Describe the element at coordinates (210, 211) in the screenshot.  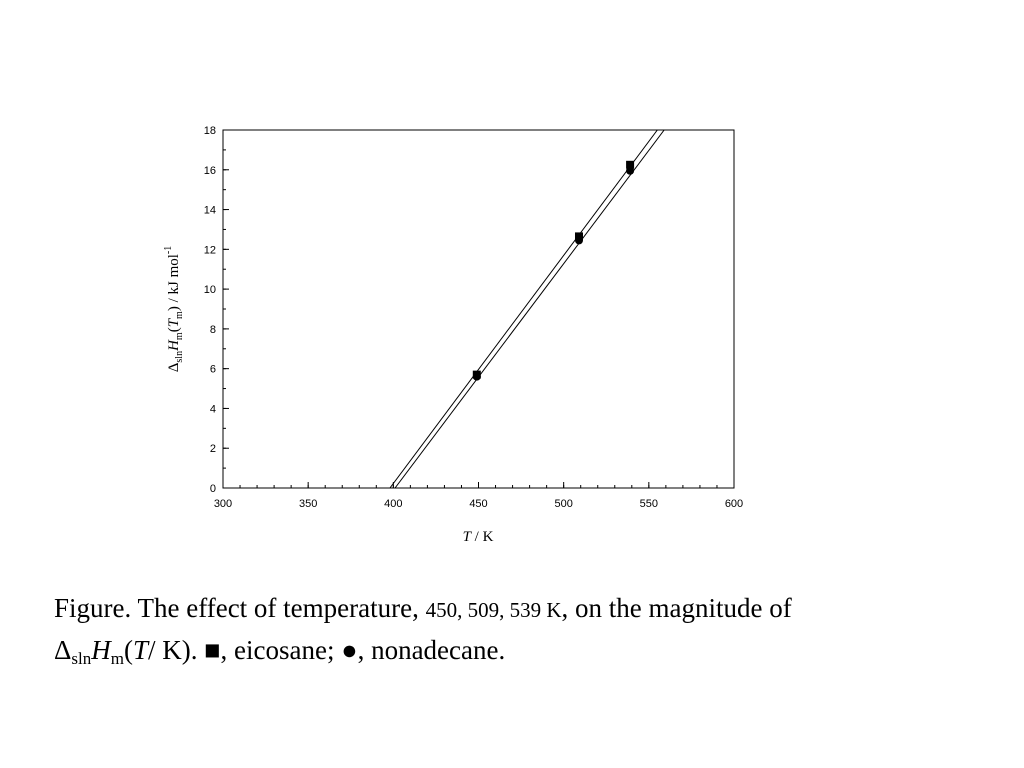
I see `y-tick-label: 14` at that location.